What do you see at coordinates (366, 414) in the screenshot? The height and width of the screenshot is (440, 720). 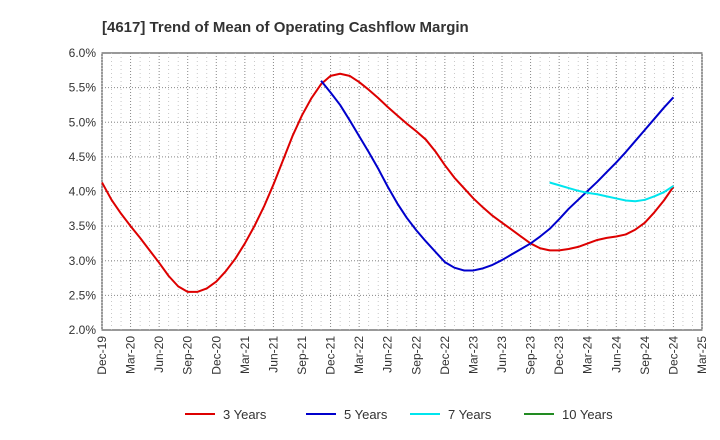 I see `legend-label-5-years: 5 Years` at bounding box center [366, 414].